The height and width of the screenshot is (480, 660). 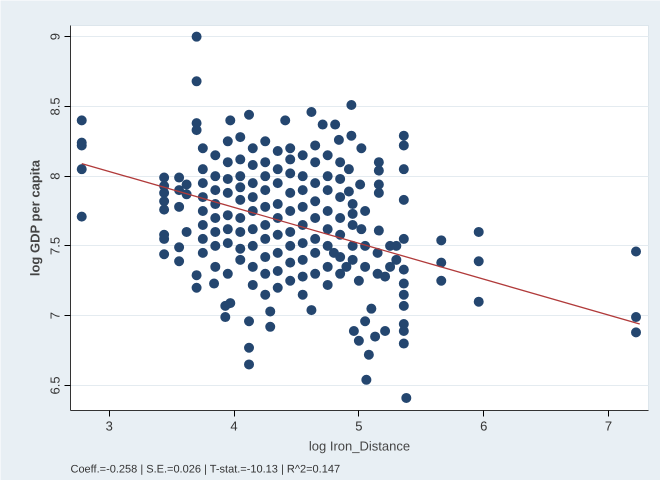 I want to click on y-tick-label: 9, so click(x=55, y=36).